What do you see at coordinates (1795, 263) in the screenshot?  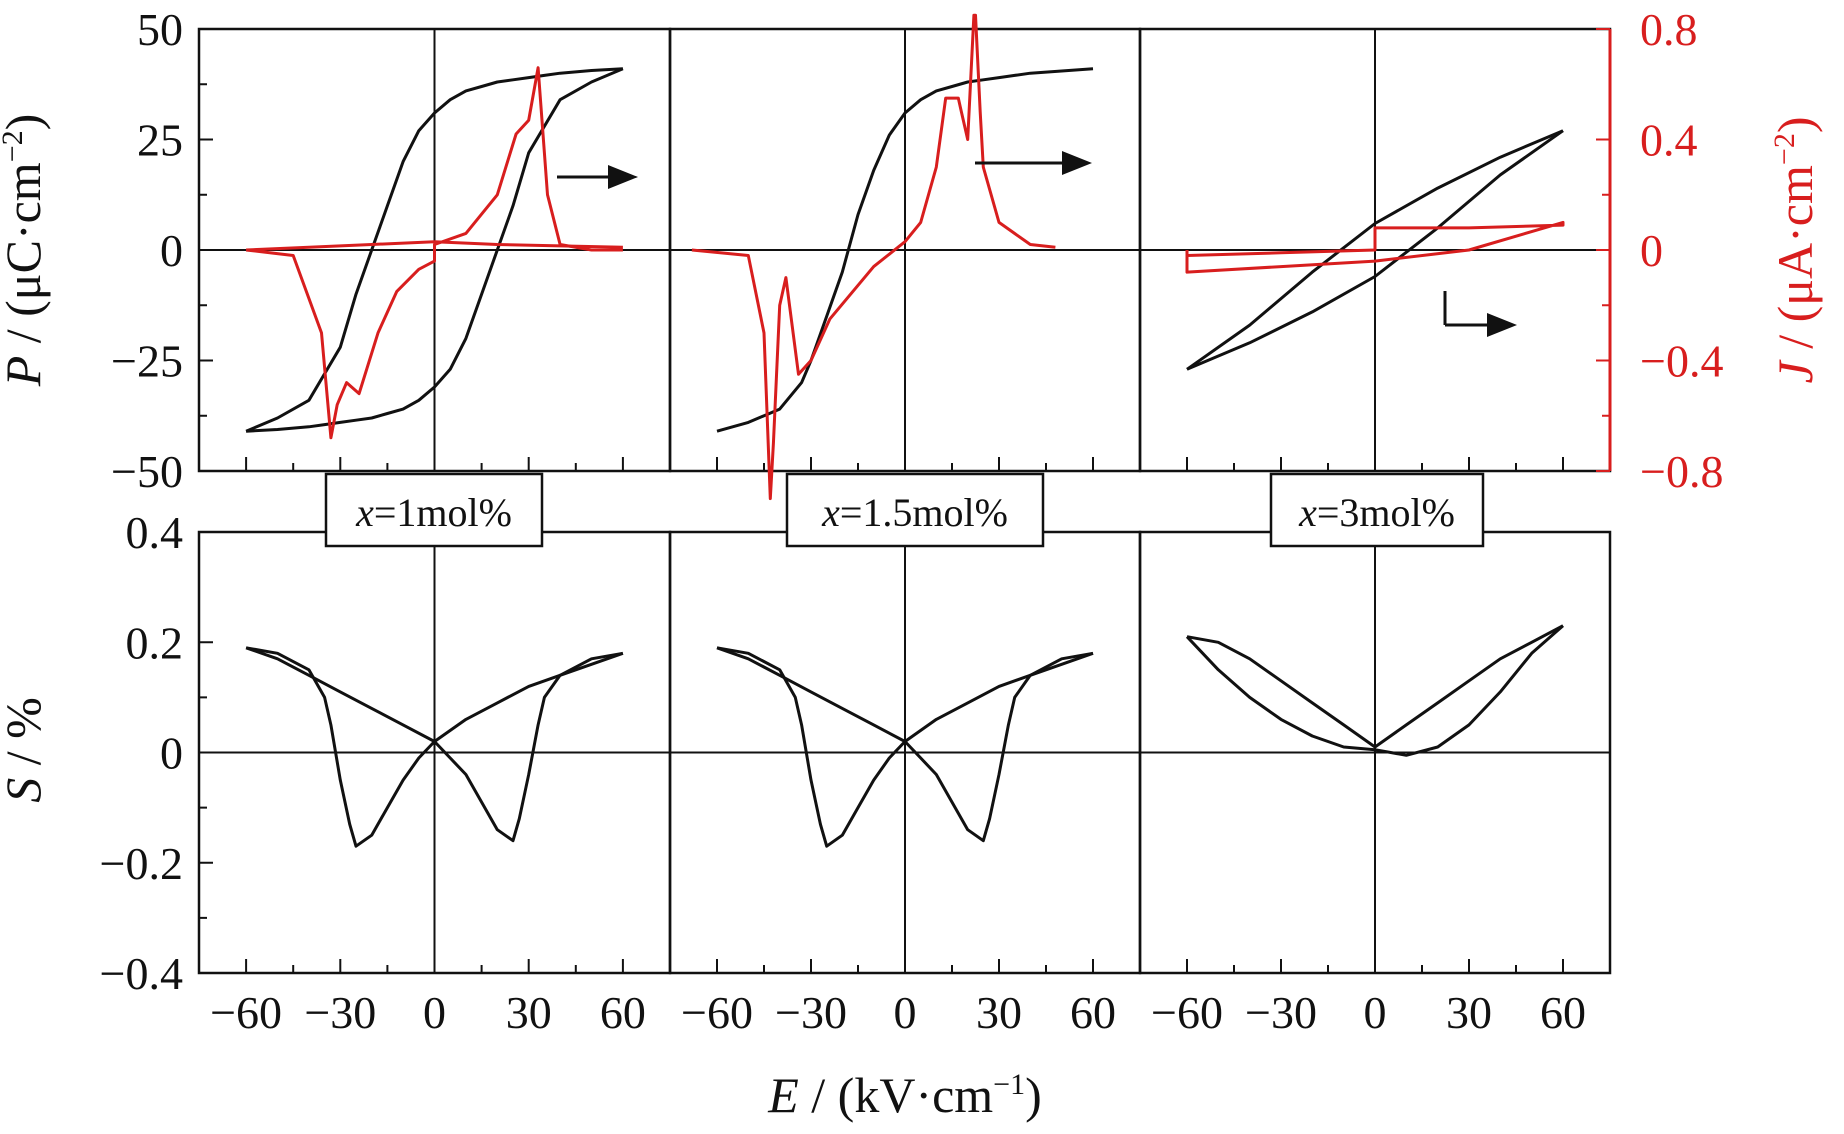 I see `j-axis-title-unit: / (μA·cm` at bounding box center [1795, 263].